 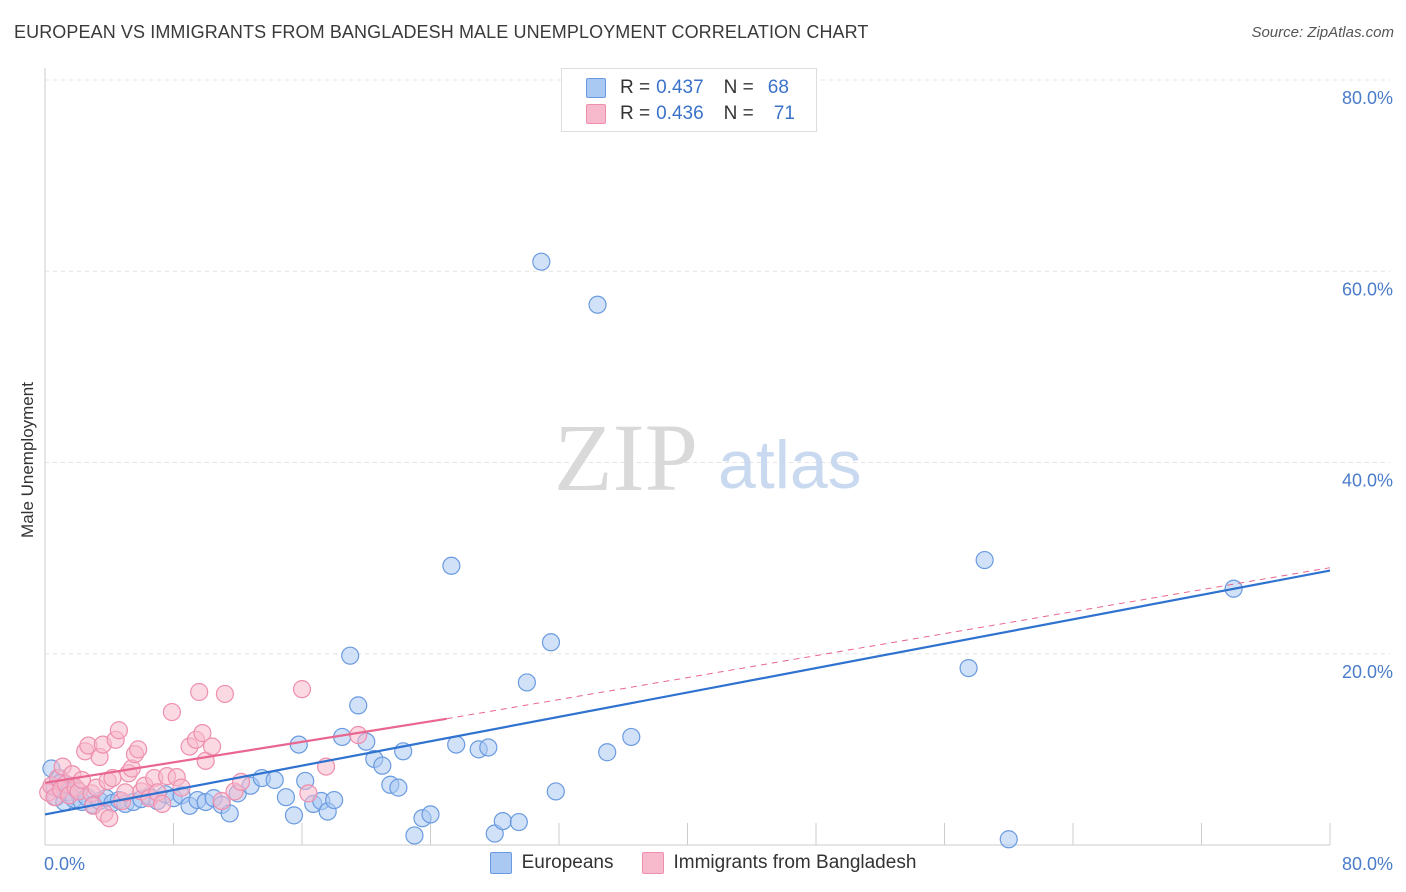 What do you see at coordinates (1367, 481) in the screenshot?
I see `y-tick-label: 40.0%` at bounding box center [1367, 481].